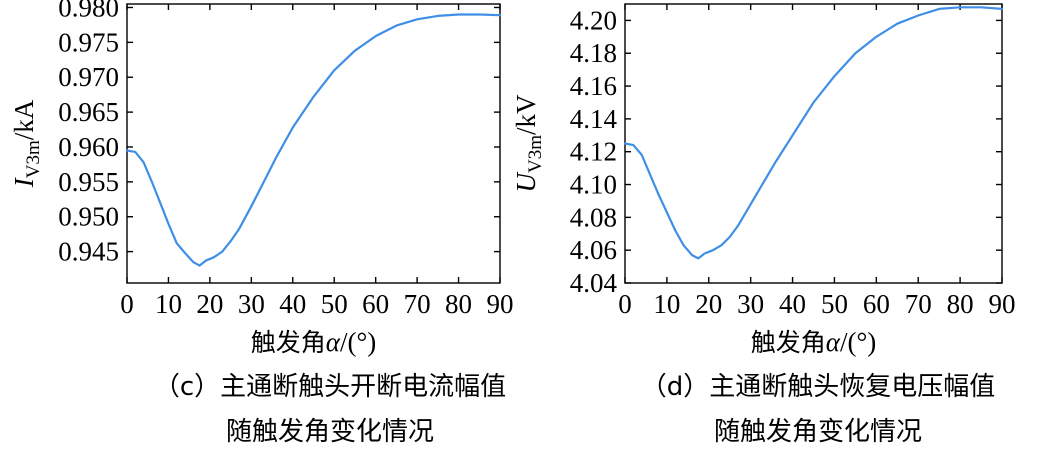  What do you see at coordinates (594, 283) in the screenshot?
I see `y-tick-label: 4.04` at bounding box center [594, 283].